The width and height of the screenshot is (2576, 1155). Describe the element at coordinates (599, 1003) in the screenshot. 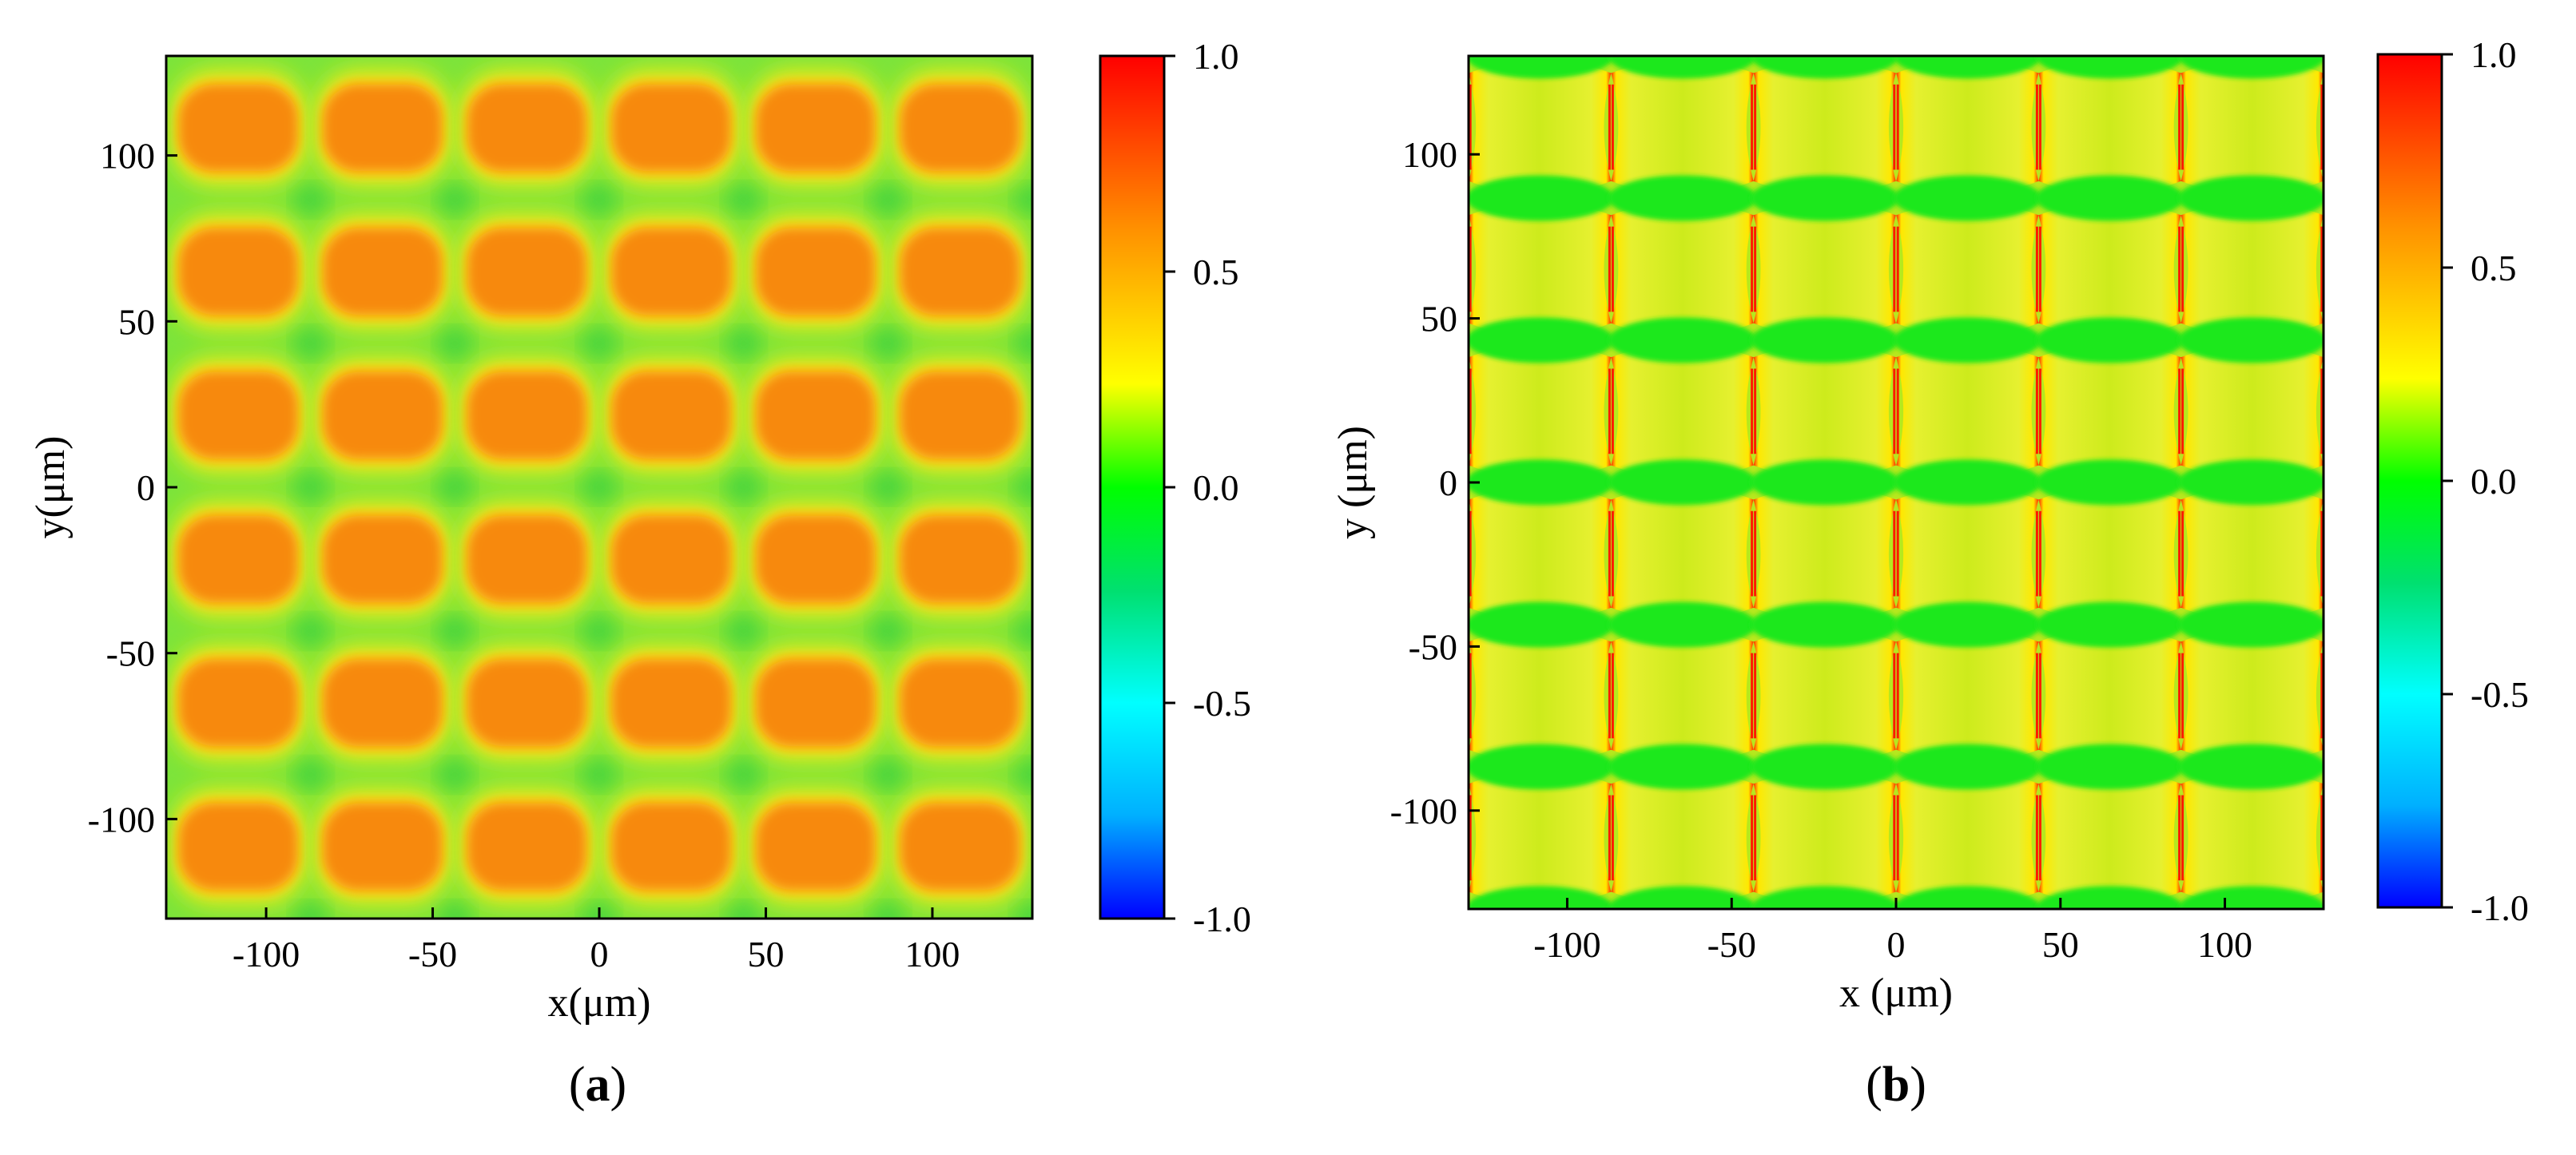

I see `x-axis-label: x(μm)` at that location.